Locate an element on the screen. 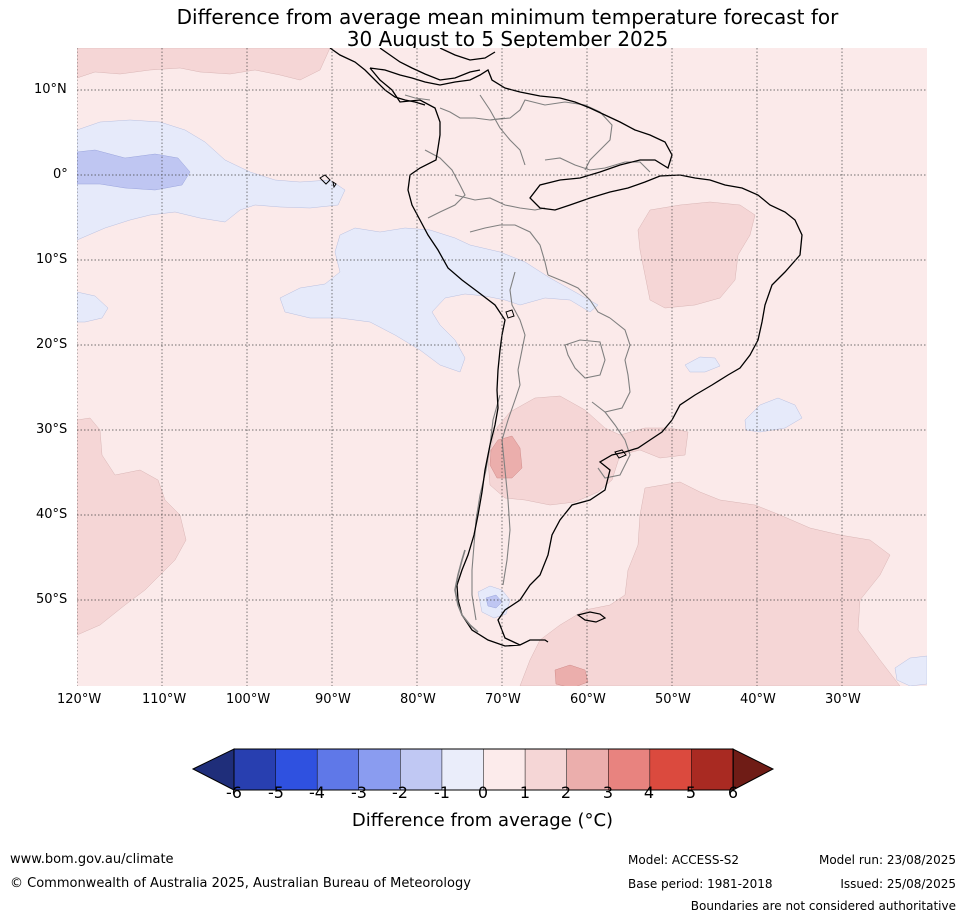  colorbar-tick: 4 is located at coordinates (649, 792).